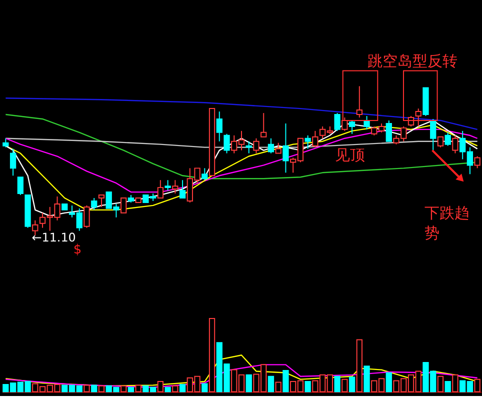 The width and height of the screenshot is (482, 402). Describe the element at coordinates (447, 223) in the screenshot. I see `annotation: 下跌趋势` at that location.